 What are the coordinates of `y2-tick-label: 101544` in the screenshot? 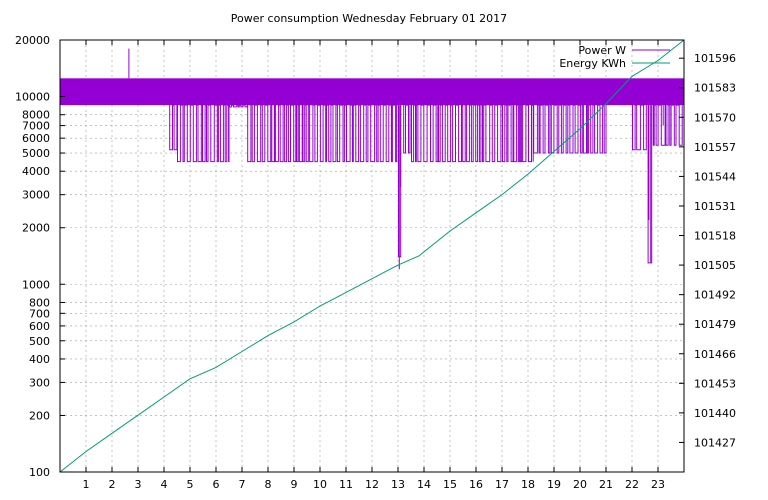 It's located at (715, 176).